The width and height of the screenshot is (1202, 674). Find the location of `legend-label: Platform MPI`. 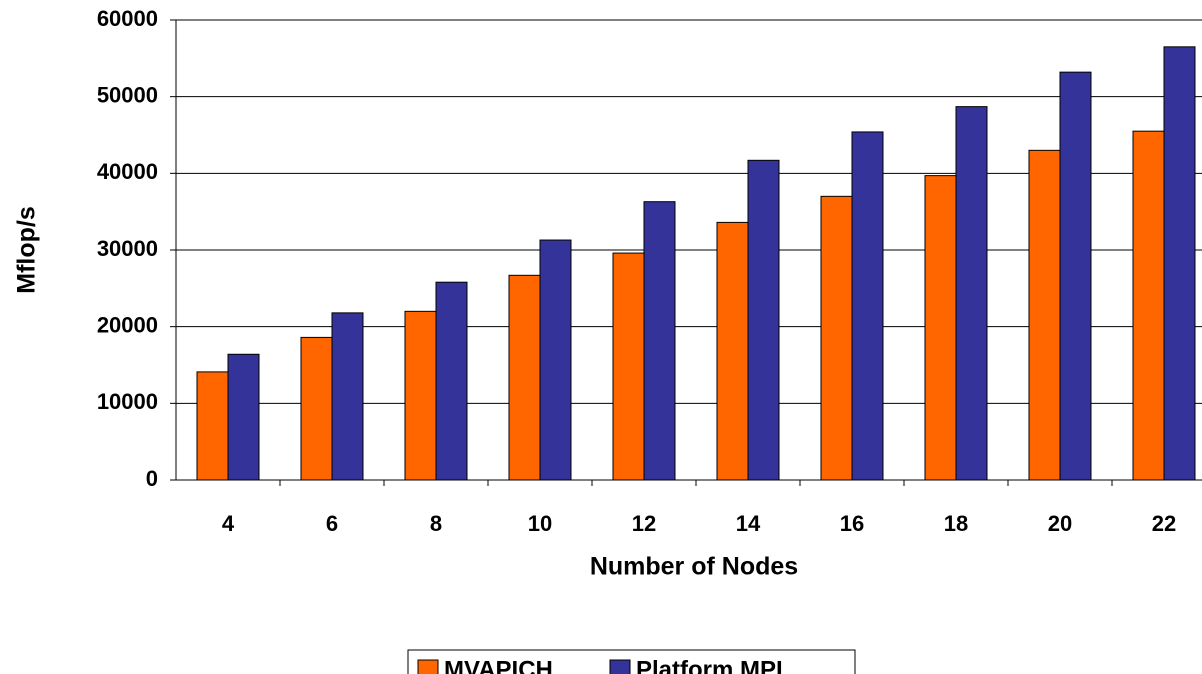

legend-label: Platform MPI is located at coordinates (709, 665).